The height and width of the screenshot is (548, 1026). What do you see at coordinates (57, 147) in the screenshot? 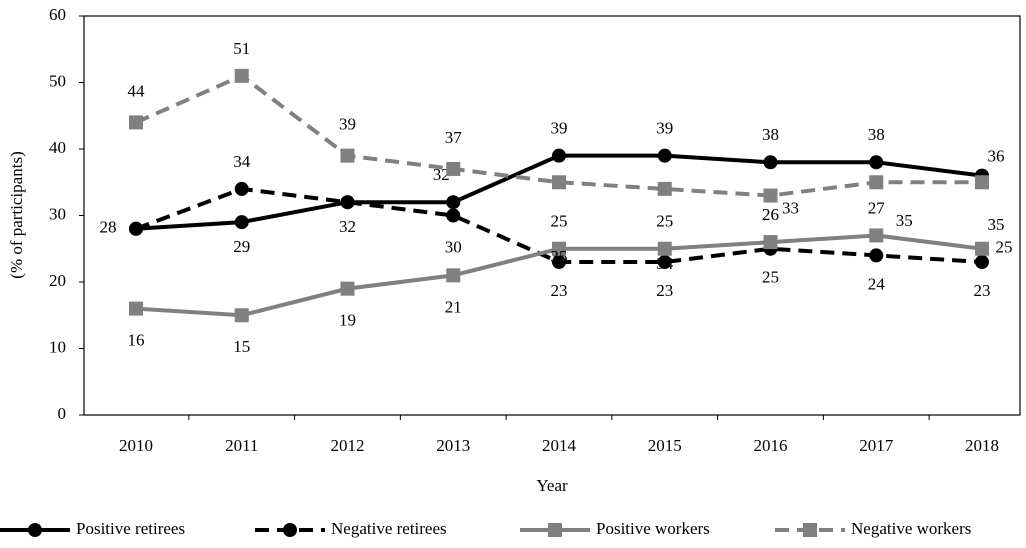
I see `y-tick-label: 40` at bounding box center [57, 147].